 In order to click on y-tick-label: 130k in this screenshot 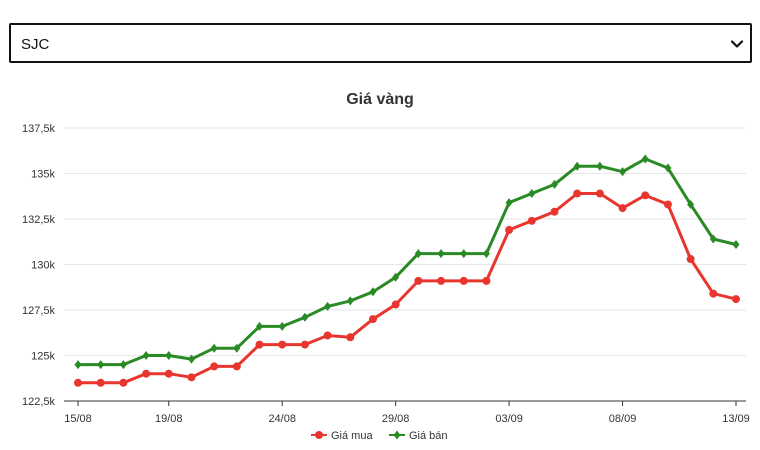, I will do `click(43, 266)`.